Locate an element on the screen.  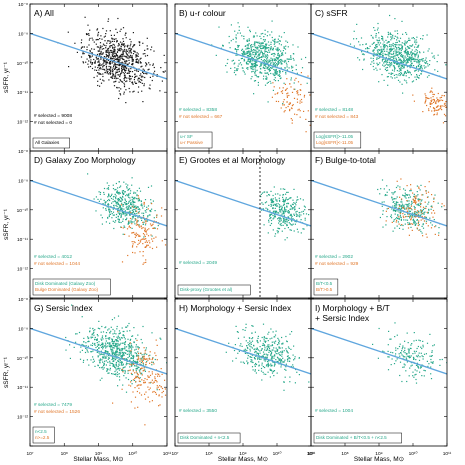
scatter-points is located at coordinates (261, 76).